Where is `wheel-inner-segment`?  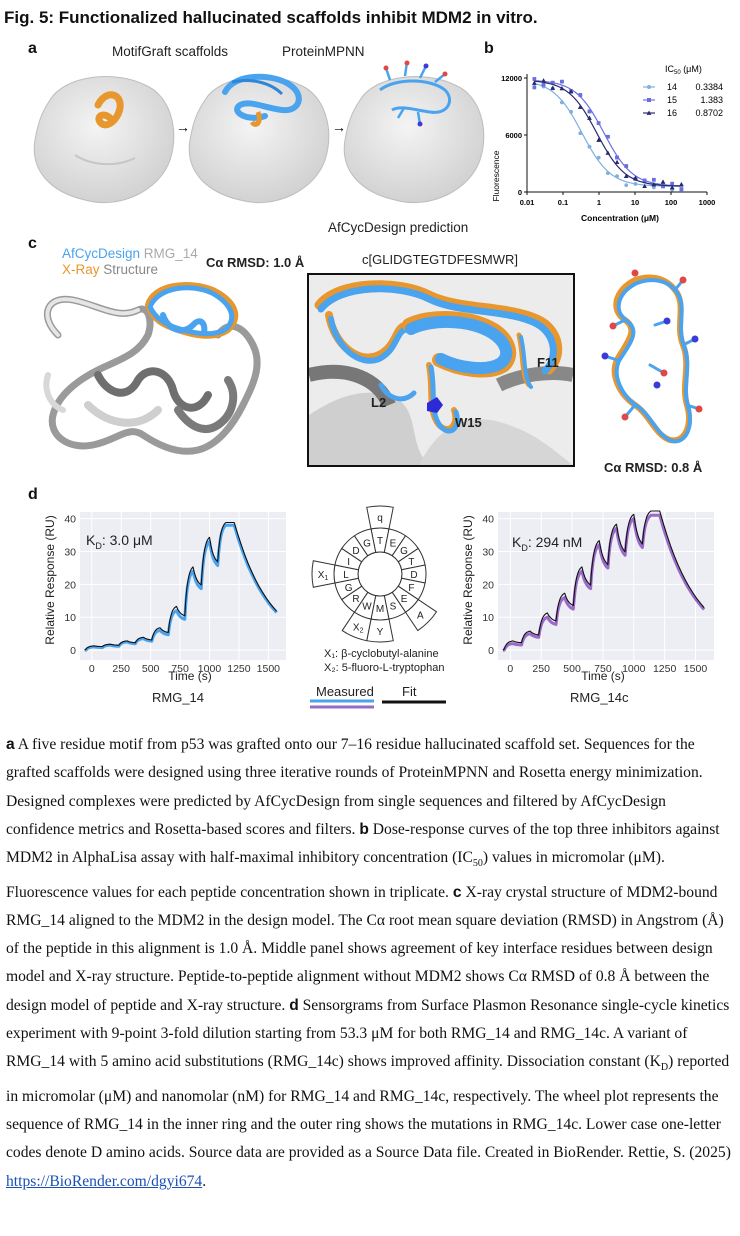 wheel-inner-segment is located at coordinates (365, 542).